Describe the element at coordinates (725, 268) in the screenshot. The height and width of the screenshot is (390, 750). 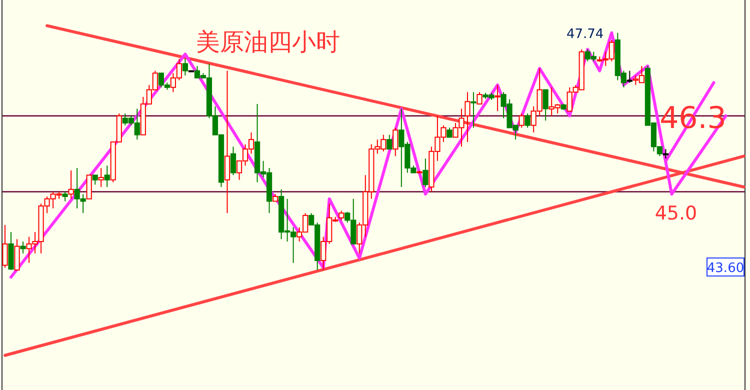
I see `annotation: 43.60` at that location.